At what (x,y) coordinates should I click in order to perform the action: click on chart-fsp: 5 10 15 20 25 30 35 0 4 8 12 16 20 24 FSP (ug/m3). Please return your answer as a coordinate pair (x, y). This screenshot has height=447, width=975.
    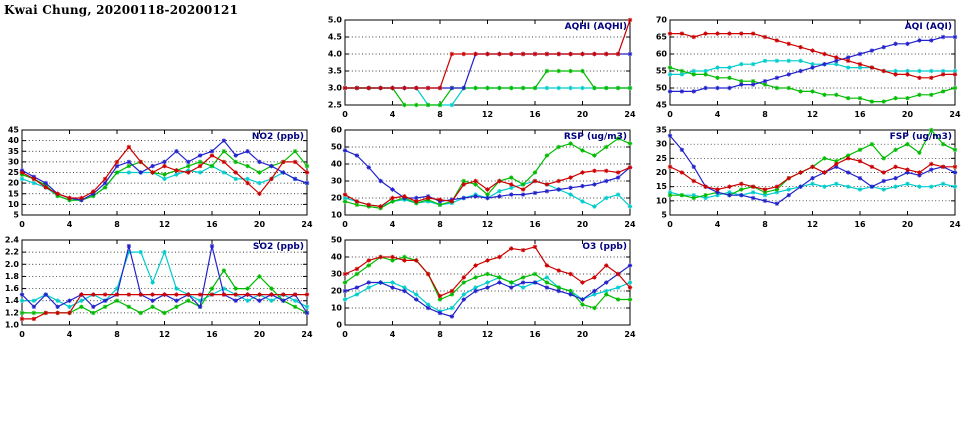
    Looking at the image, I should click on (804, 178).